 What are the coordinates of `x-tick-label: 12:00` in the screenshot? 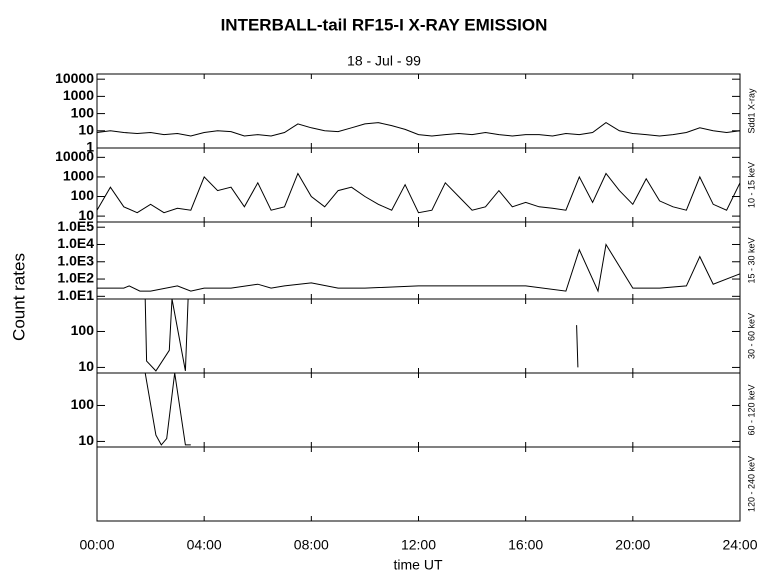 It's located at (418, 545).